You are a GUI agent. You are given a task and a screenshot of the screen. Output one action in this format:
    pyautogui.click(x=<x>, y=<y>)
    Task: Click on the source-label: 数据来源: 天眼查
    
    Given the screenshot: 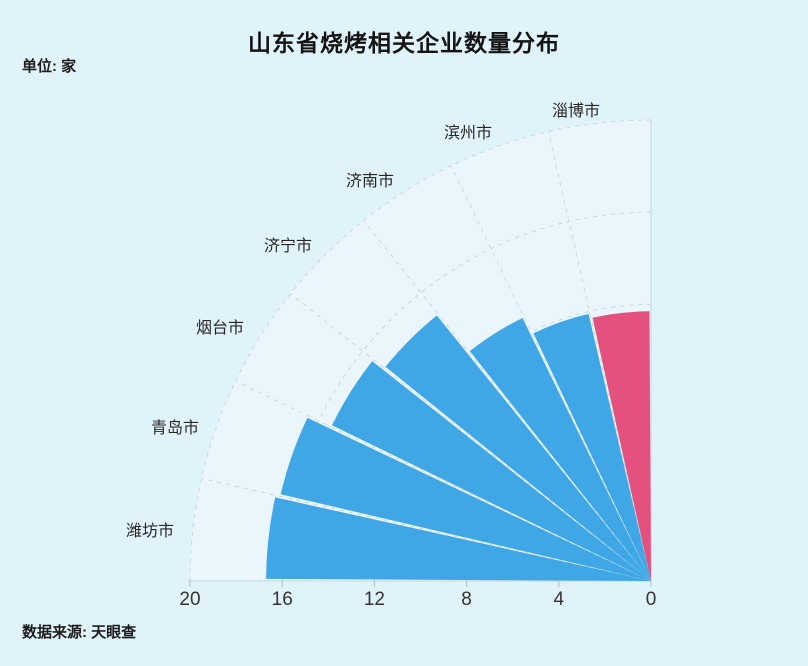 What is the action you would take?
    pyautogui.click(x=79, y=632)
    